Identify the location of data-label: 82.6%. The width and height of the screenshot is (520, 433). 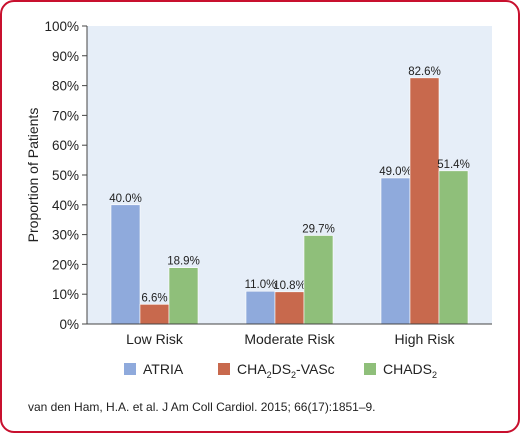
(424, 72).